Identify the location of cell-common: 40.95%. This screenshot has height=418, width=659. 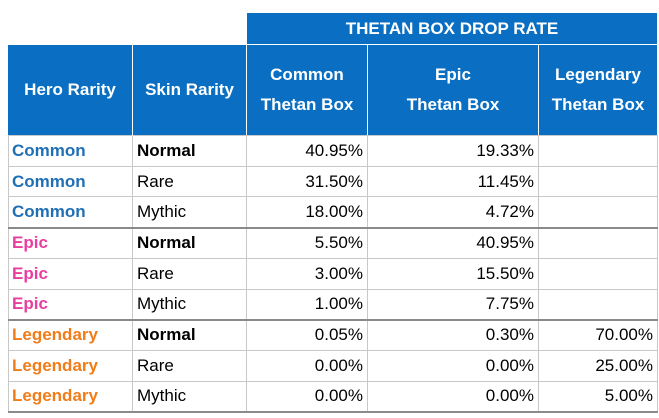
(307, 151).